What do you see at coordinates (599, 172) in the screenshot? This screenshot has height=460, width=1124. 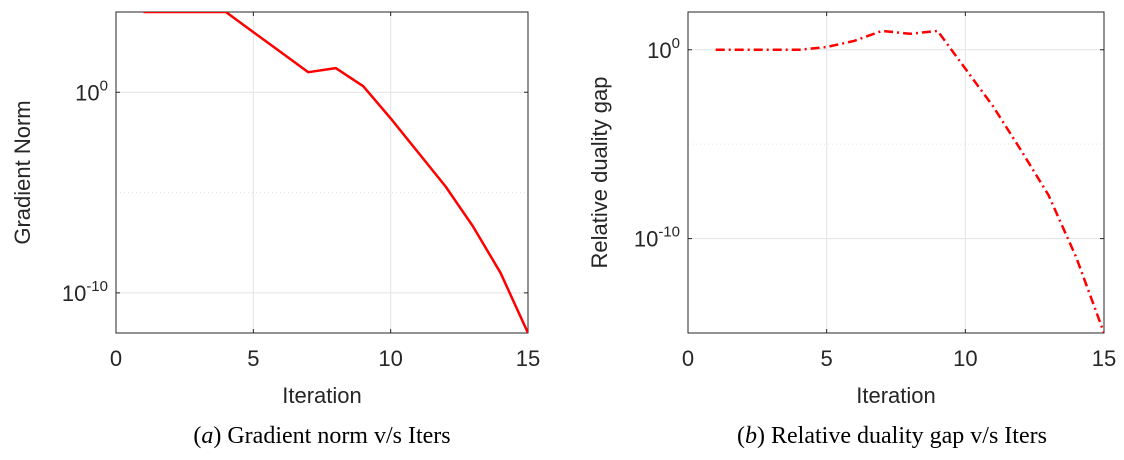 I see `y-axis-label: Relative duality gap` at bounding box center [599, 172].